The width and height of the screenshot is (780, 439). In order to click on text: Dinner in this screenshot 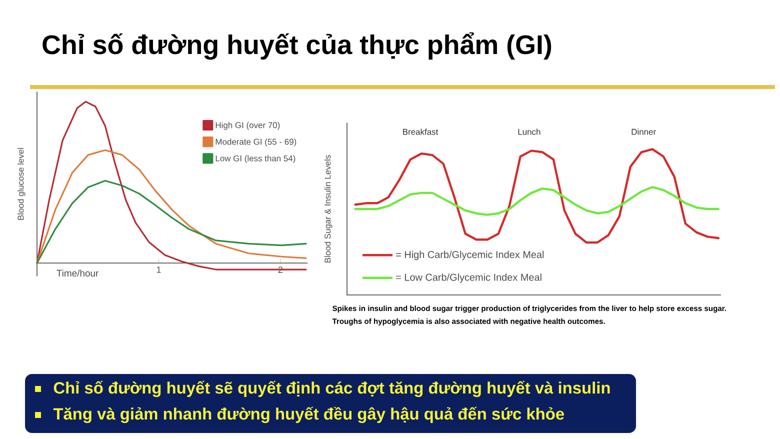, I will do `click(644, 131)`.